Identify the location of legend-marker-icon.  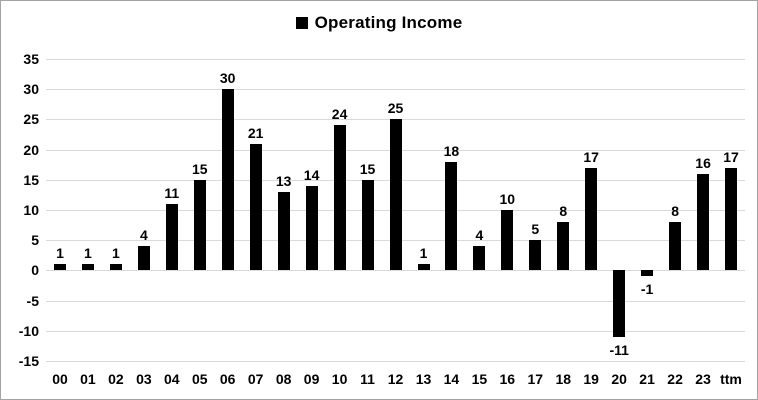
(301, 23).